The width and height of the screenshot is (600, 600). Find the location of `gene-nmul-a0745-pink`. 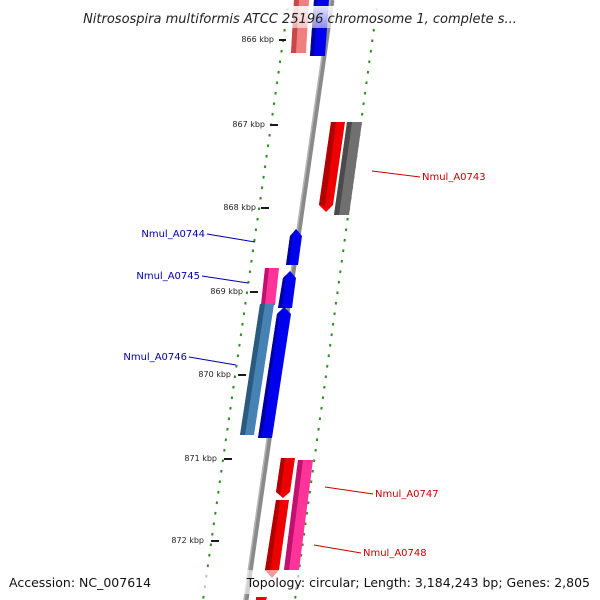

gene-nmul-a0745-pink is located at coordinates (270, 286).